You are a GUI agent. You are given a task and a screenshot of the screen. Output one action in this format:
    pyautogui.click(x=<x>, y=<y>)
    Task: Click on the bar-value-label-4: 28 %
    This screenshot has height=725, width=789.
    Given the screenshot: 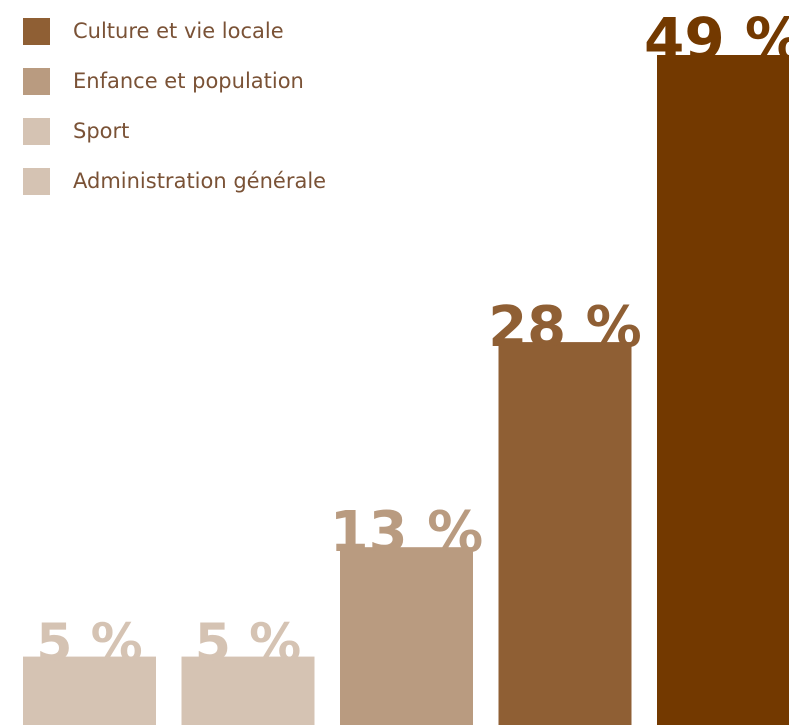 What is the action you would take?
    pyautogui.click(x=565, y=327)
    